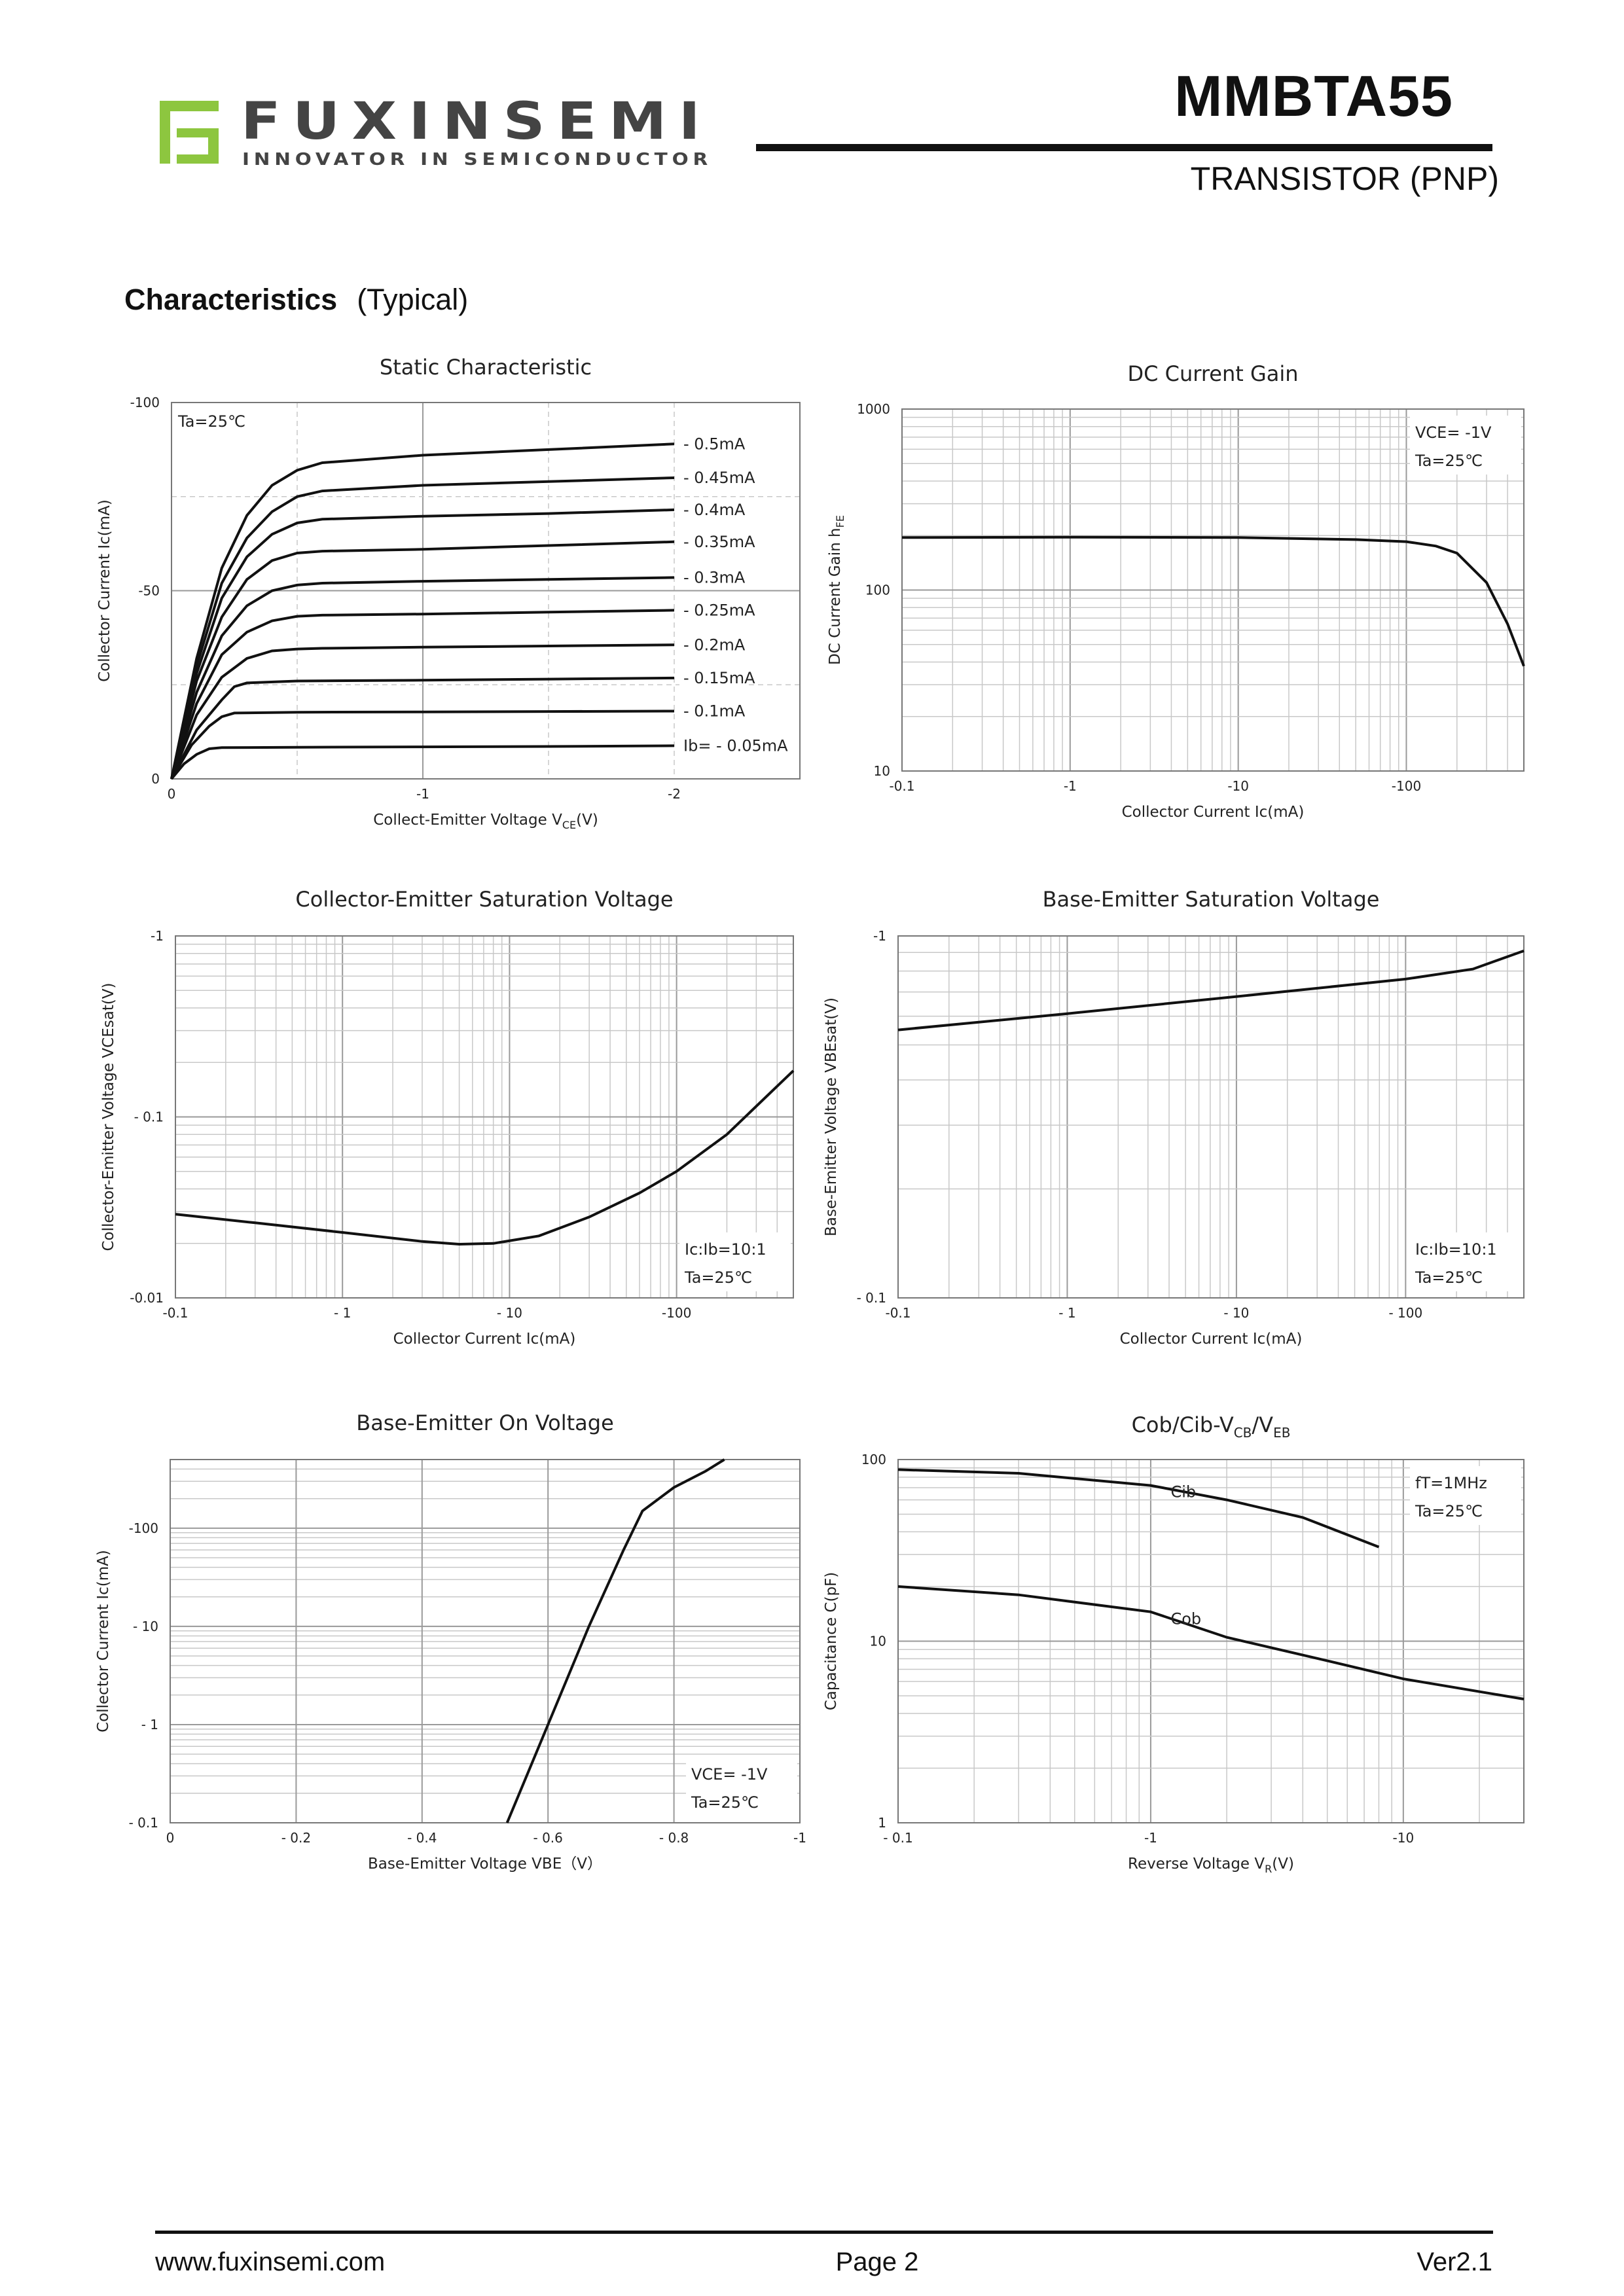 This screenshot has width=1624, height=2296. Describe the element at coordinates (485, 1157) in the screenshot. I see `series-line-vcesat` at that location.